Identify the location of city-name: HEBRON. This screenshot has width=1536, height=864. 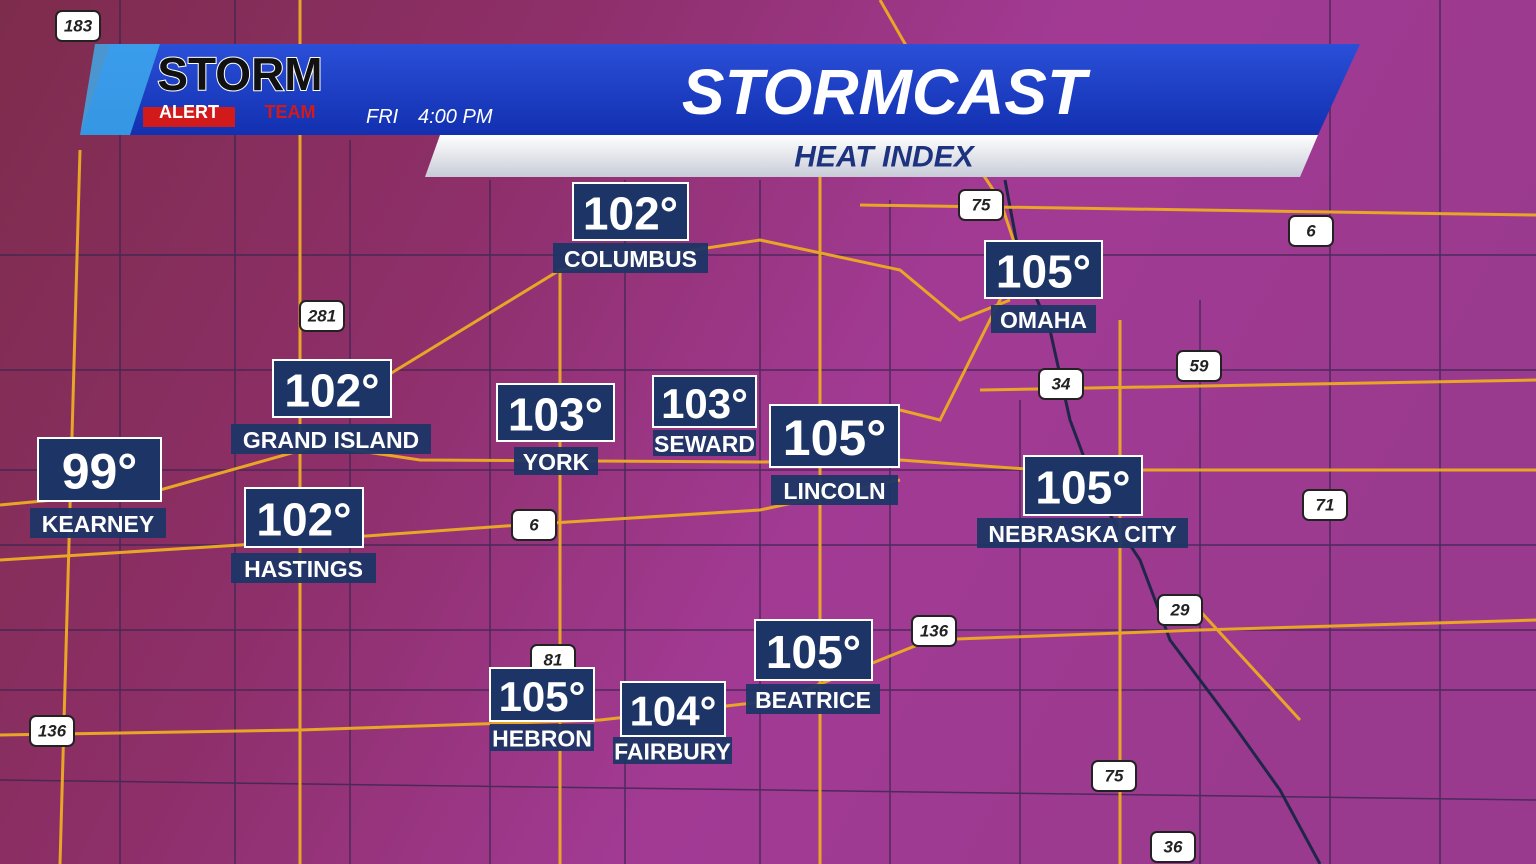
(542, 739).